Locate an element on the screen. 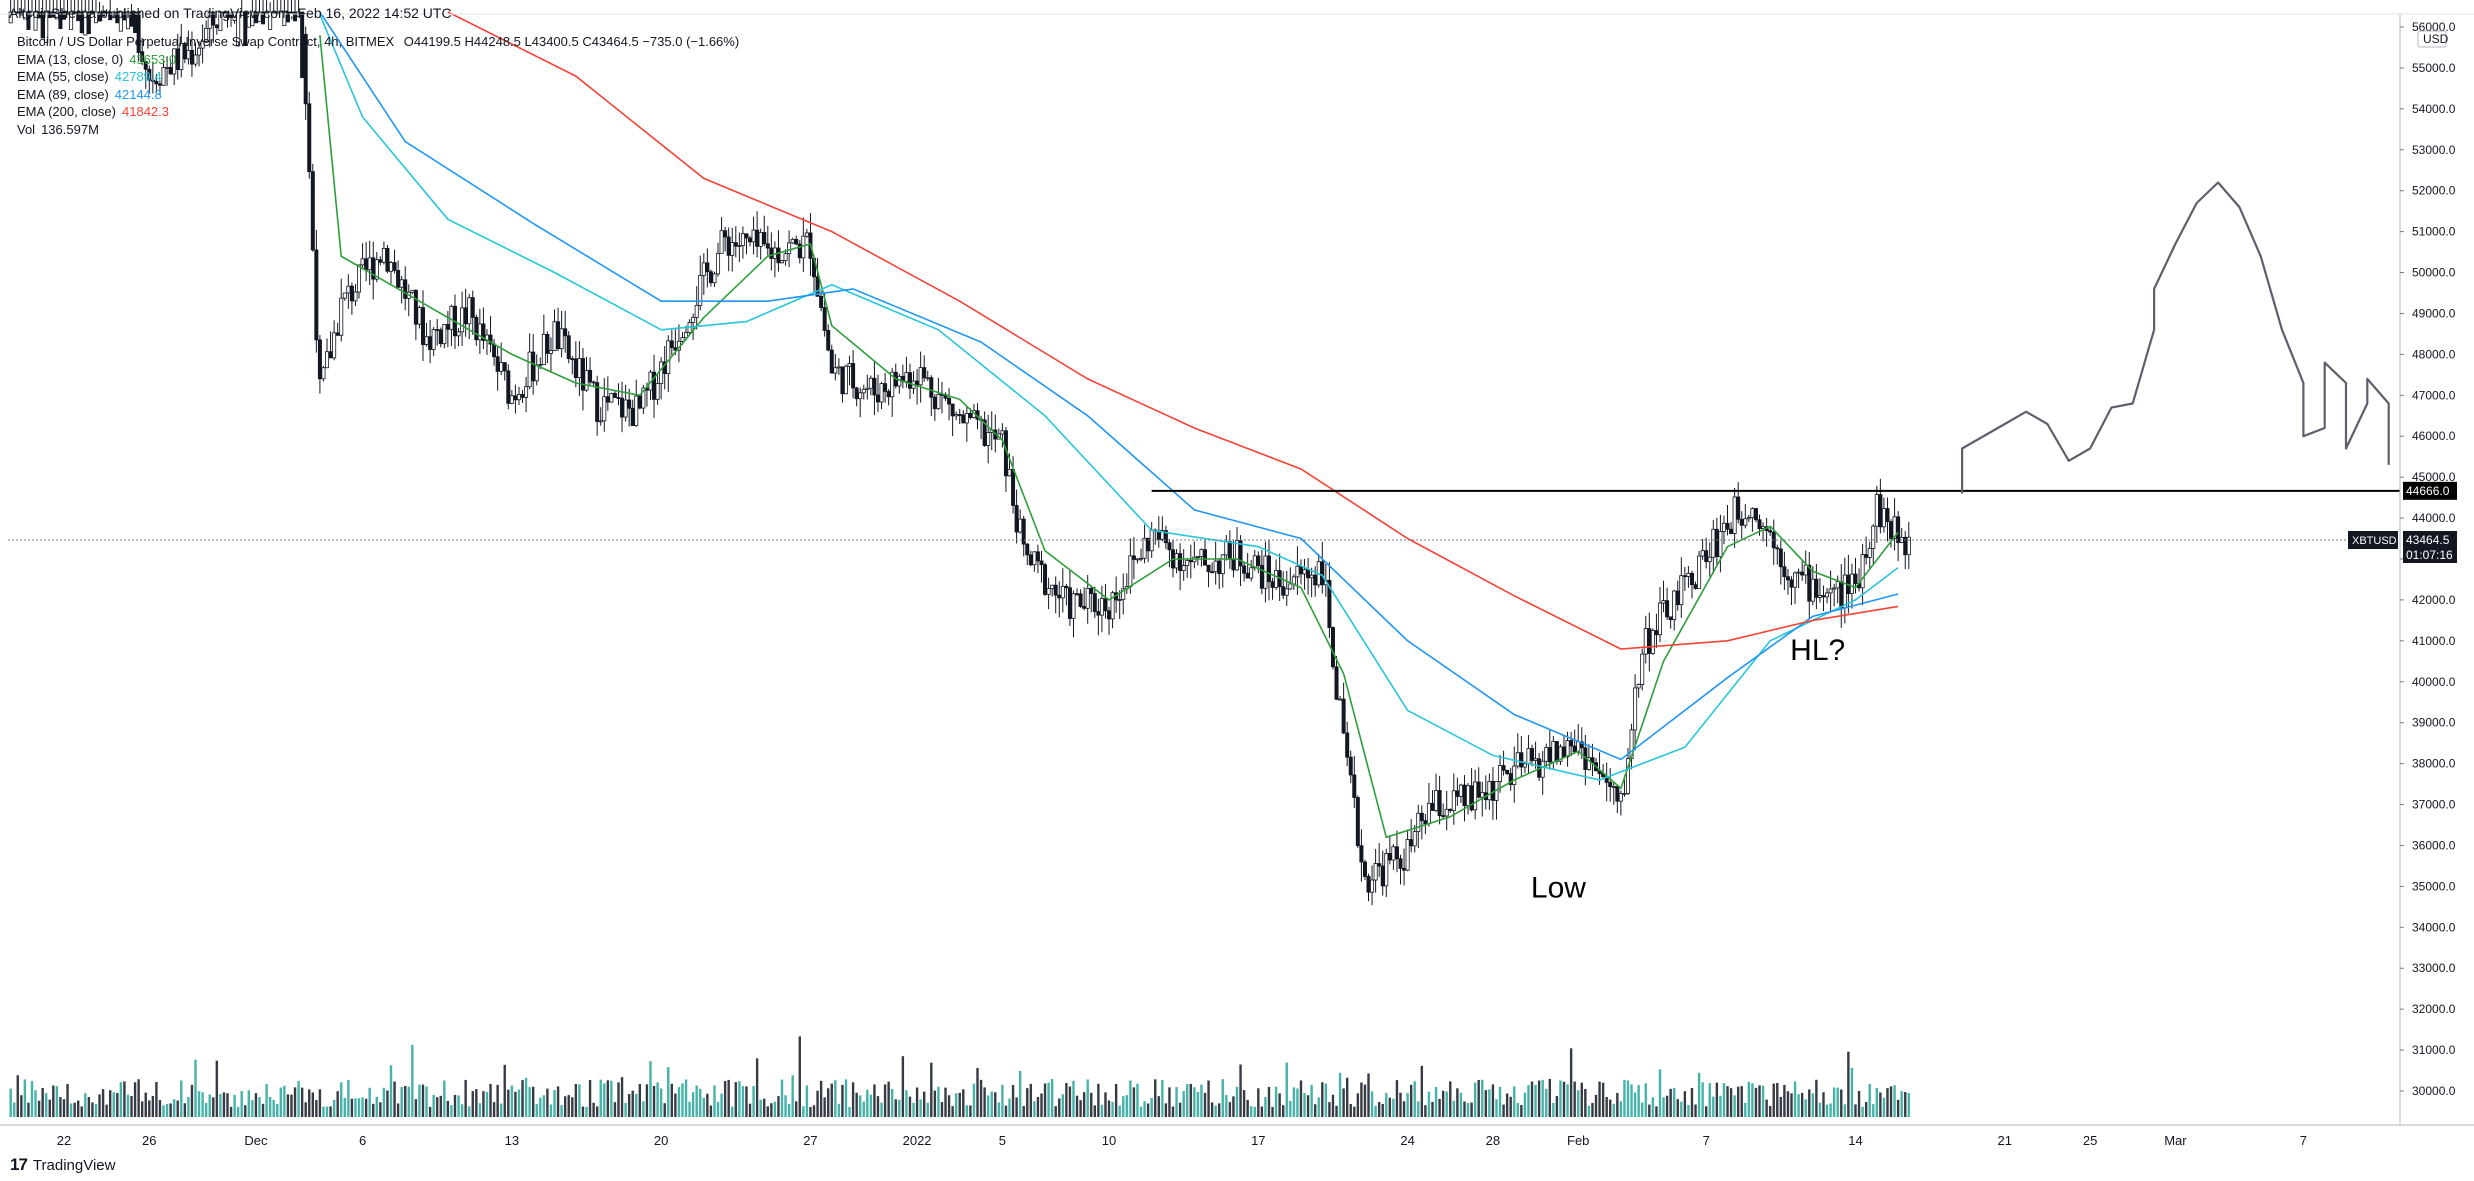 The width and height of the screenshot is (2474, 1181). legend-ema200: EMA (200, close) 41842.3 is located at coordinates (93, 111).